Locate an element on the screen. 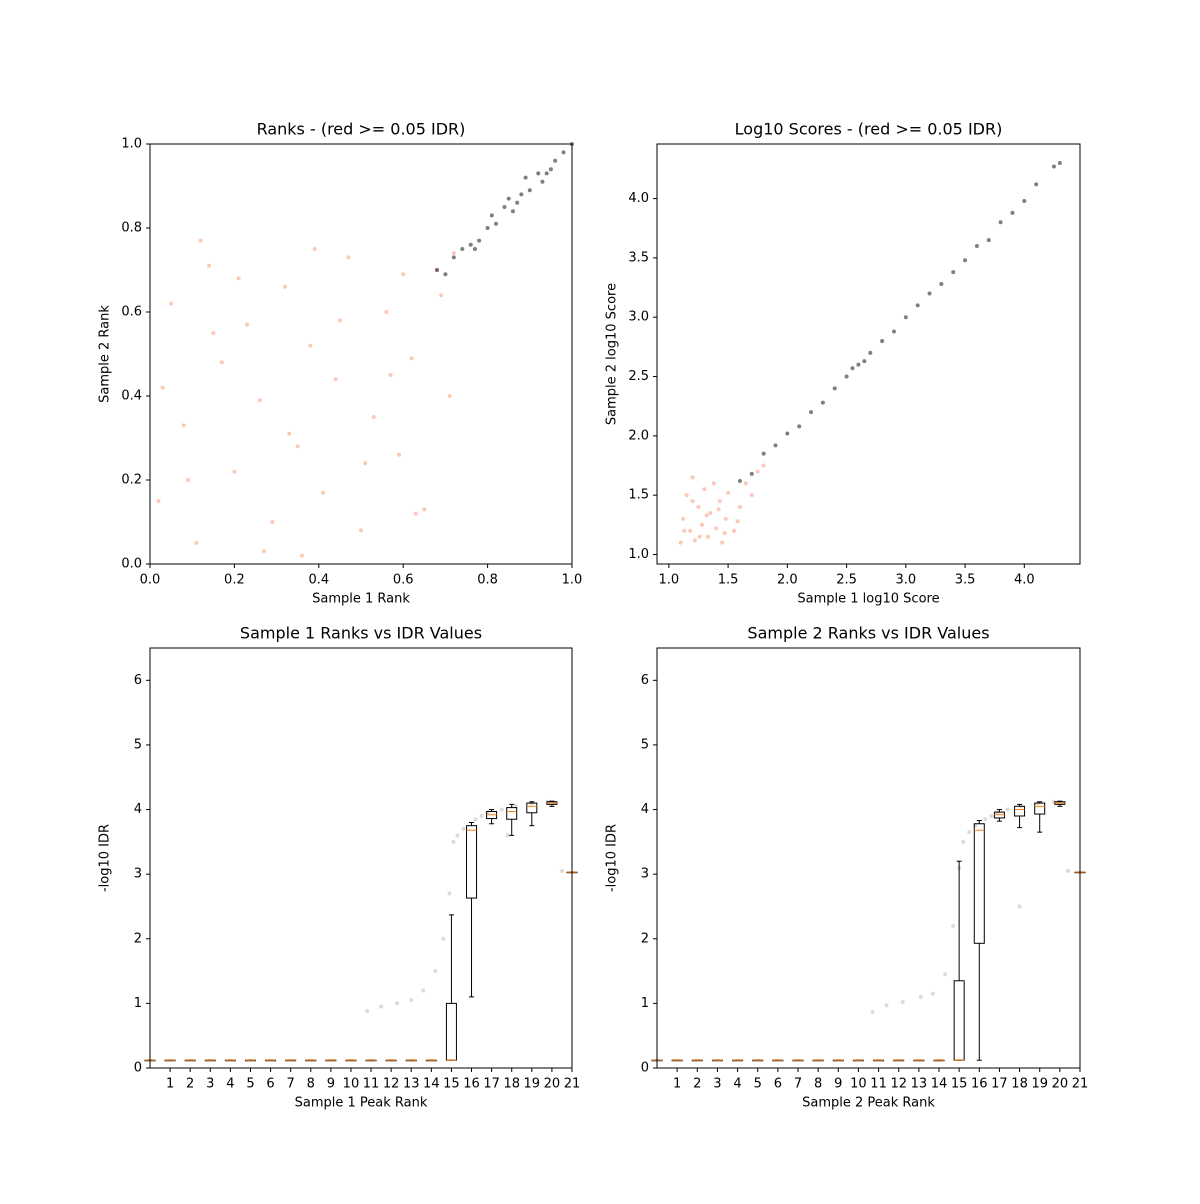  y-tick-label: 3 is located at coordinates (645, 874).